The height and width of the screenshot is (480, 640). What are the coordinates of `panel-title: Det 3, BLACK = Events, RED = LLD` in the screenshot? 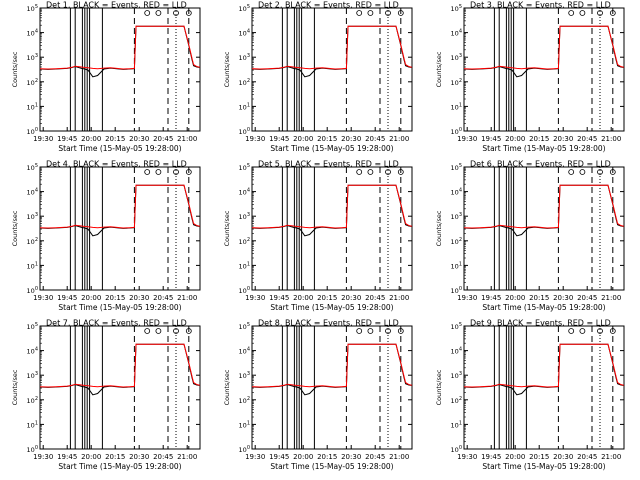 It's located at (540, 5).